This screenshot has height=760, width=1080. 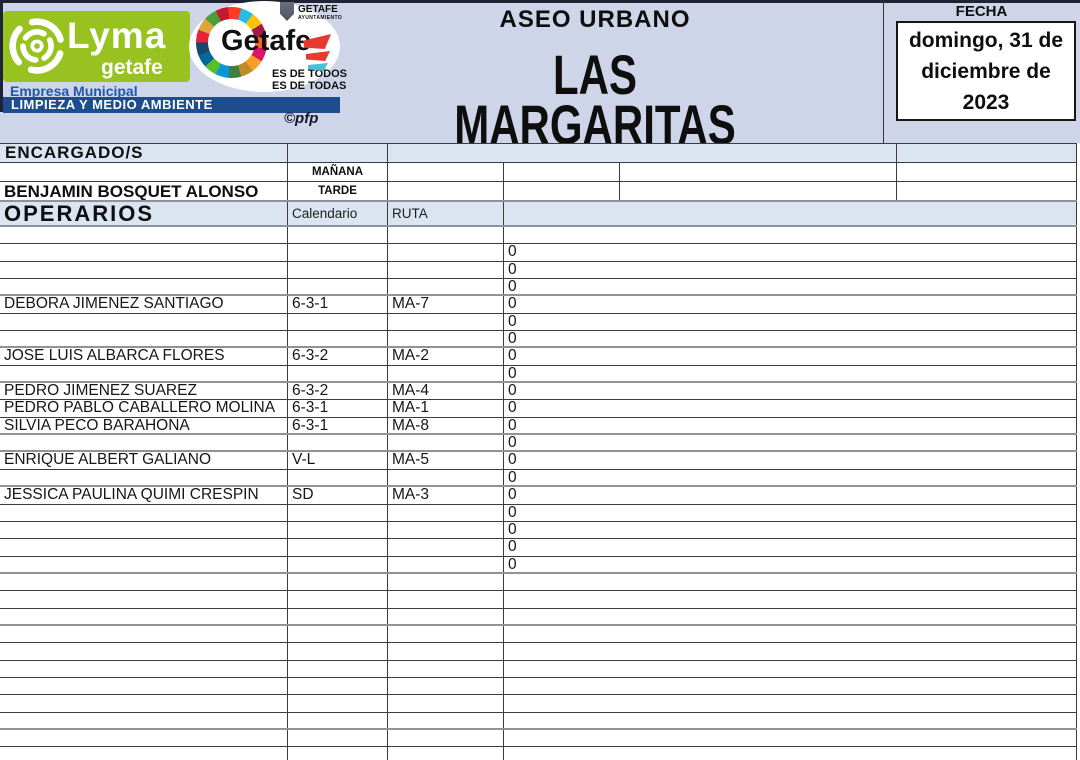 What do you see at coordinates (318, 9) in the screenshot?
I see `crest-title: GETAFE` at bounding box center [318, 9].